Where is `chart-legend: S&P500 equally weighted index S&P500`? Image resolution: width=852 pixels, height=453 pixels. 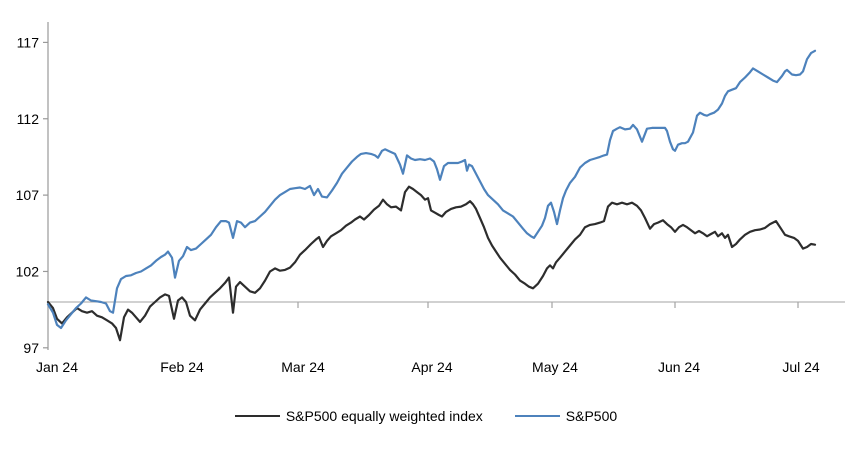 chart-legend: S&P500 equally weighted index S&P500 is located at coordinates (426, 416).